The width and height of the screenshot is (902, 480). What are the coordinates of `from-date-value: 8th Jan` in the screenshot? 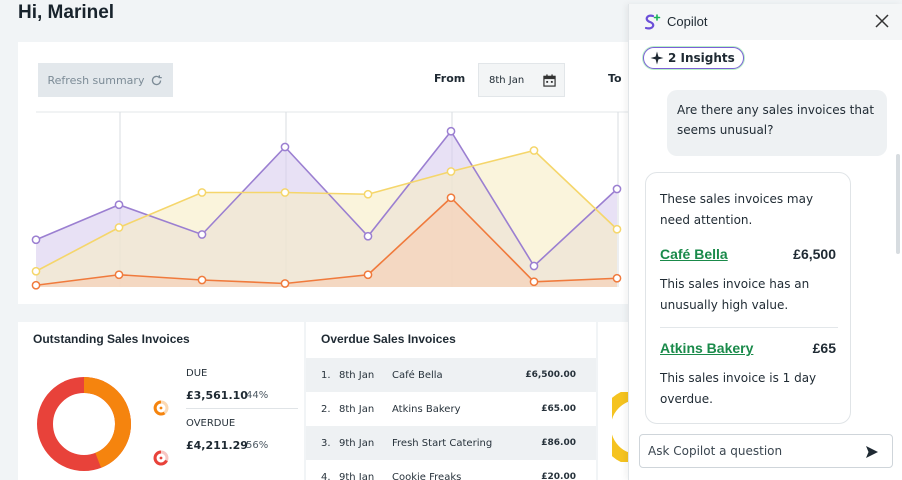 It's located at (507, 80).